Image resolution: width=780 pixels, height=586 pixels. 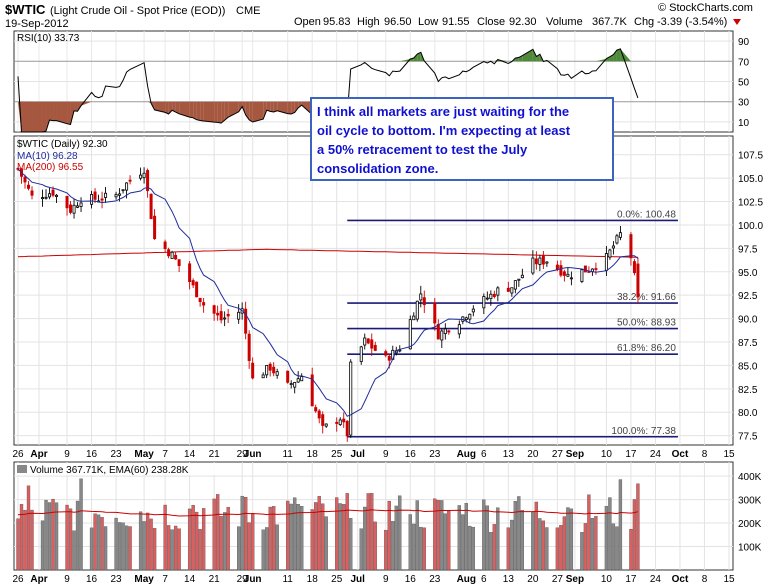 I want to click on volume-label: Volume, so click(x=564, y=22).